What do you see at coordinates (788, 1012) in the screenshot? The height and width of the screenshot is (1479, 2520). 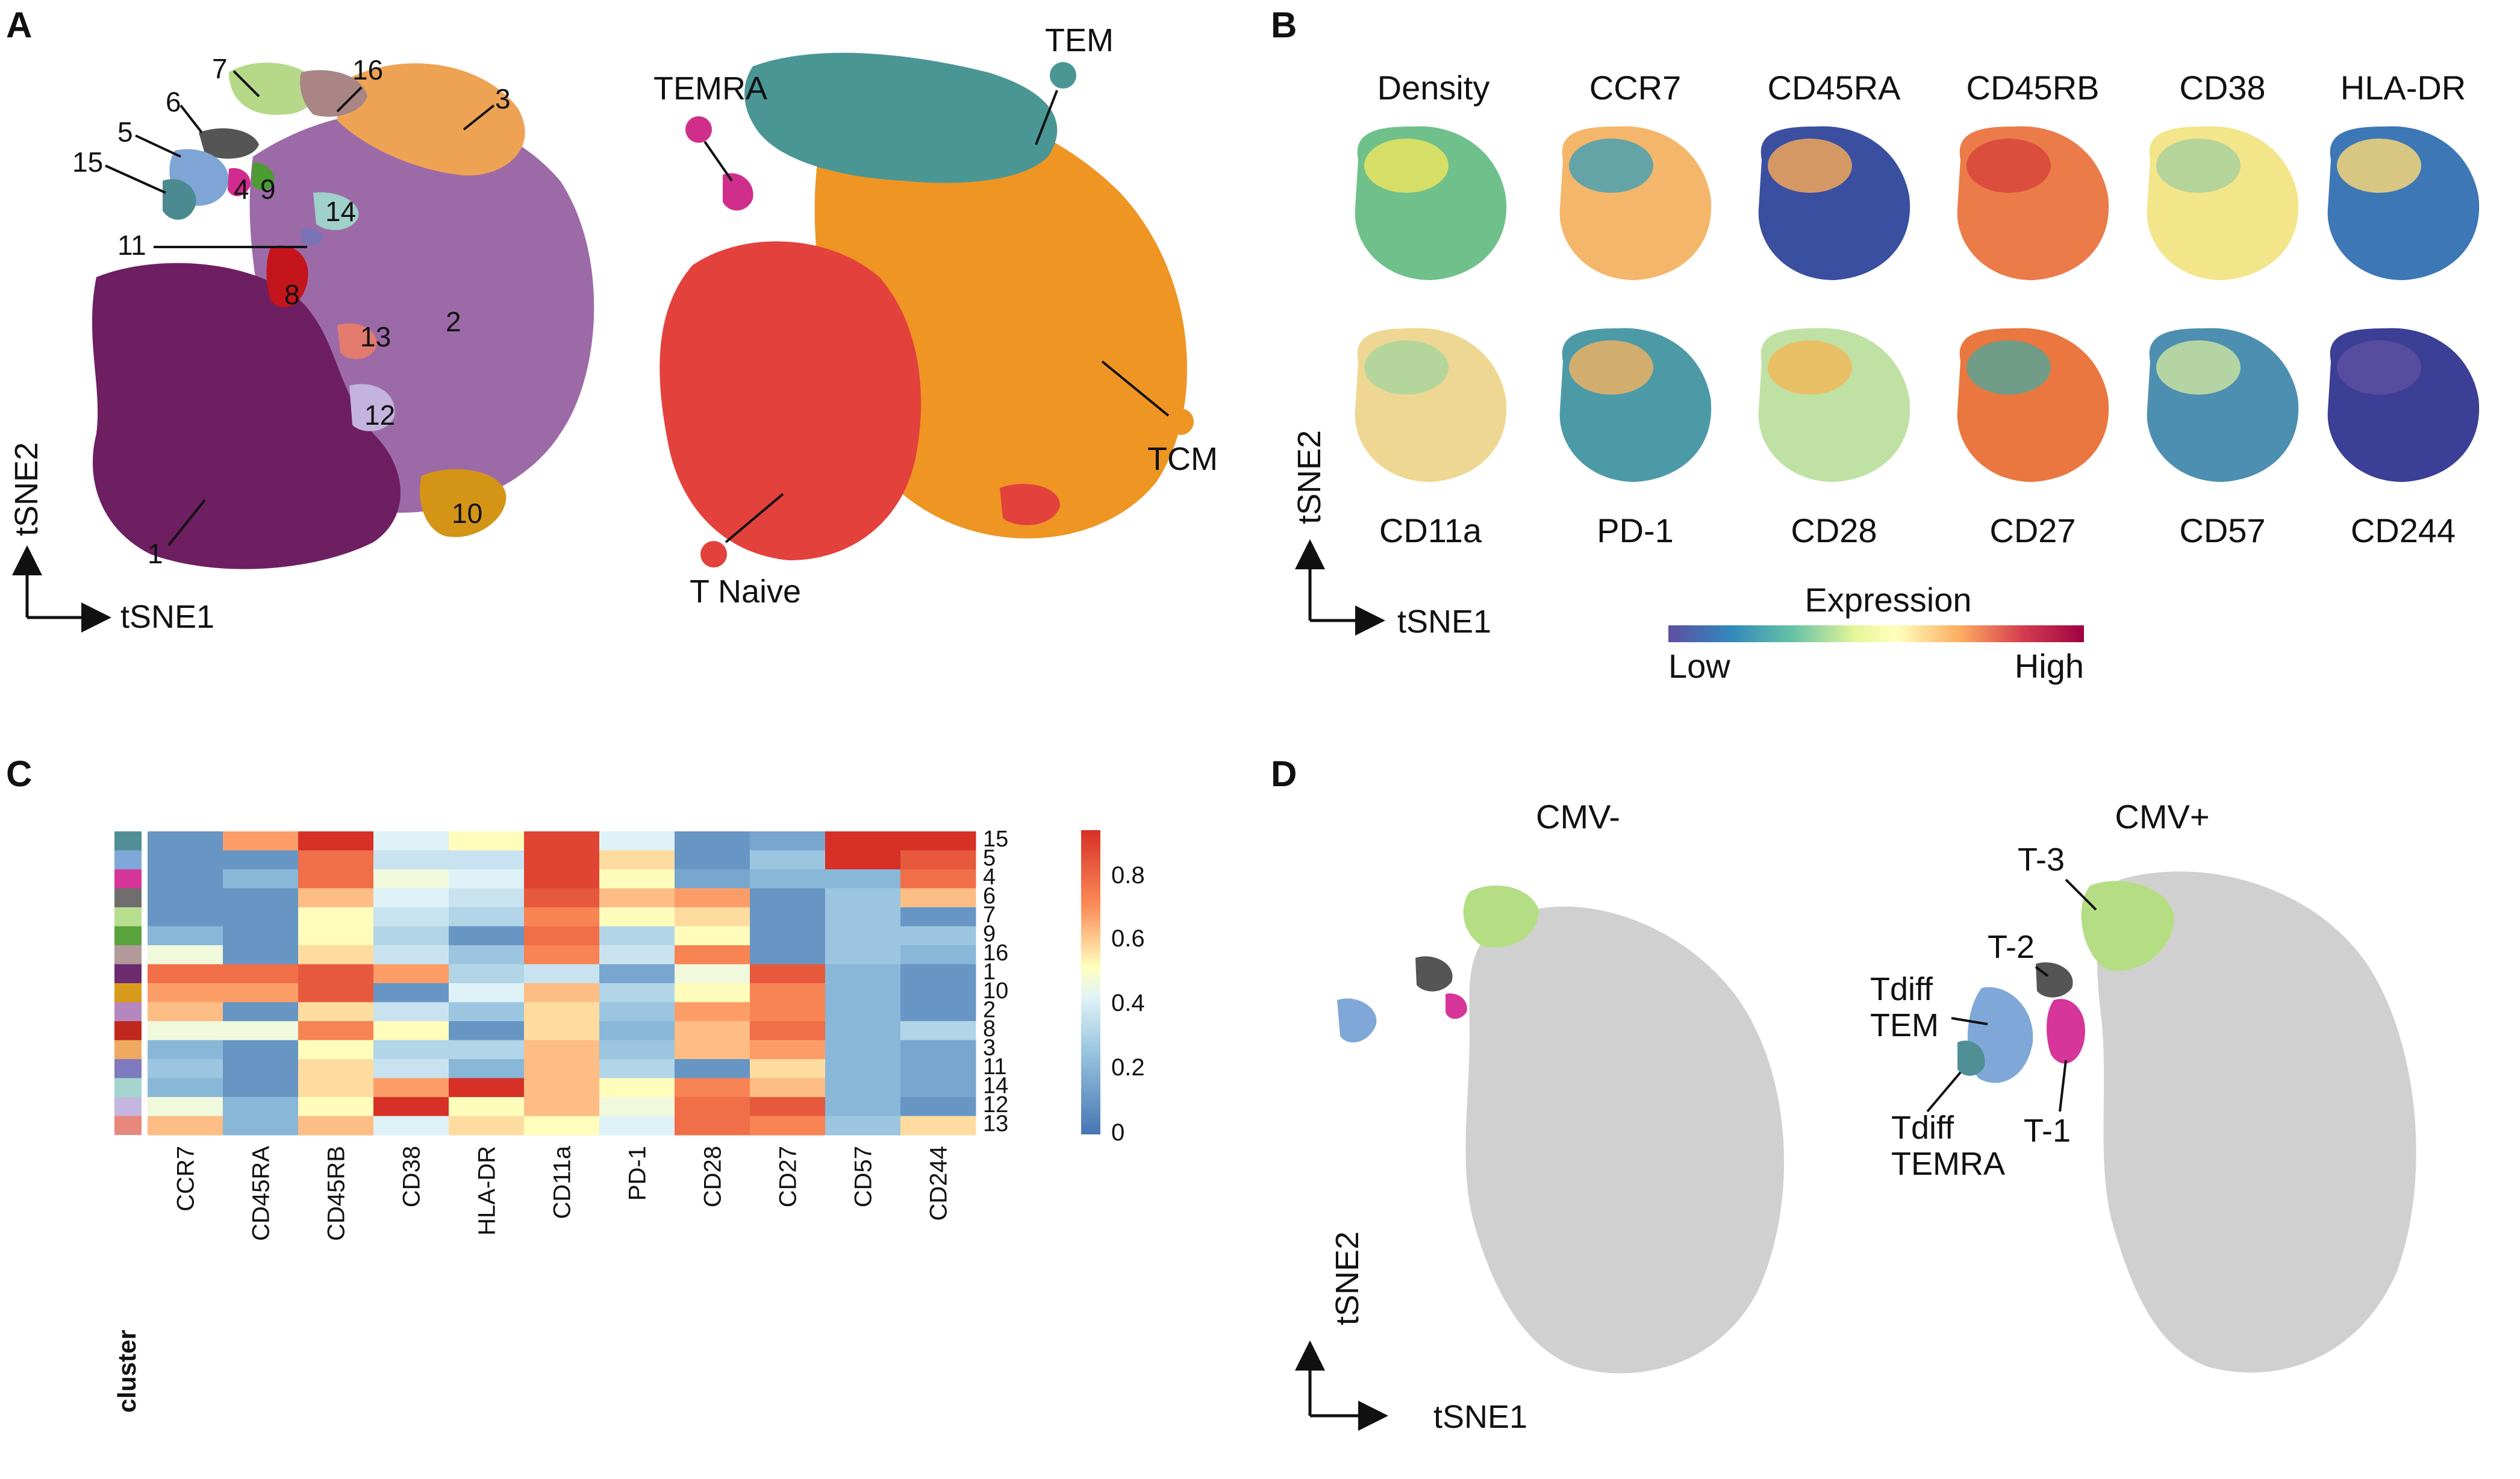 I see `heatmap-cell-2-CD27` at bounding box center [788, 1012].